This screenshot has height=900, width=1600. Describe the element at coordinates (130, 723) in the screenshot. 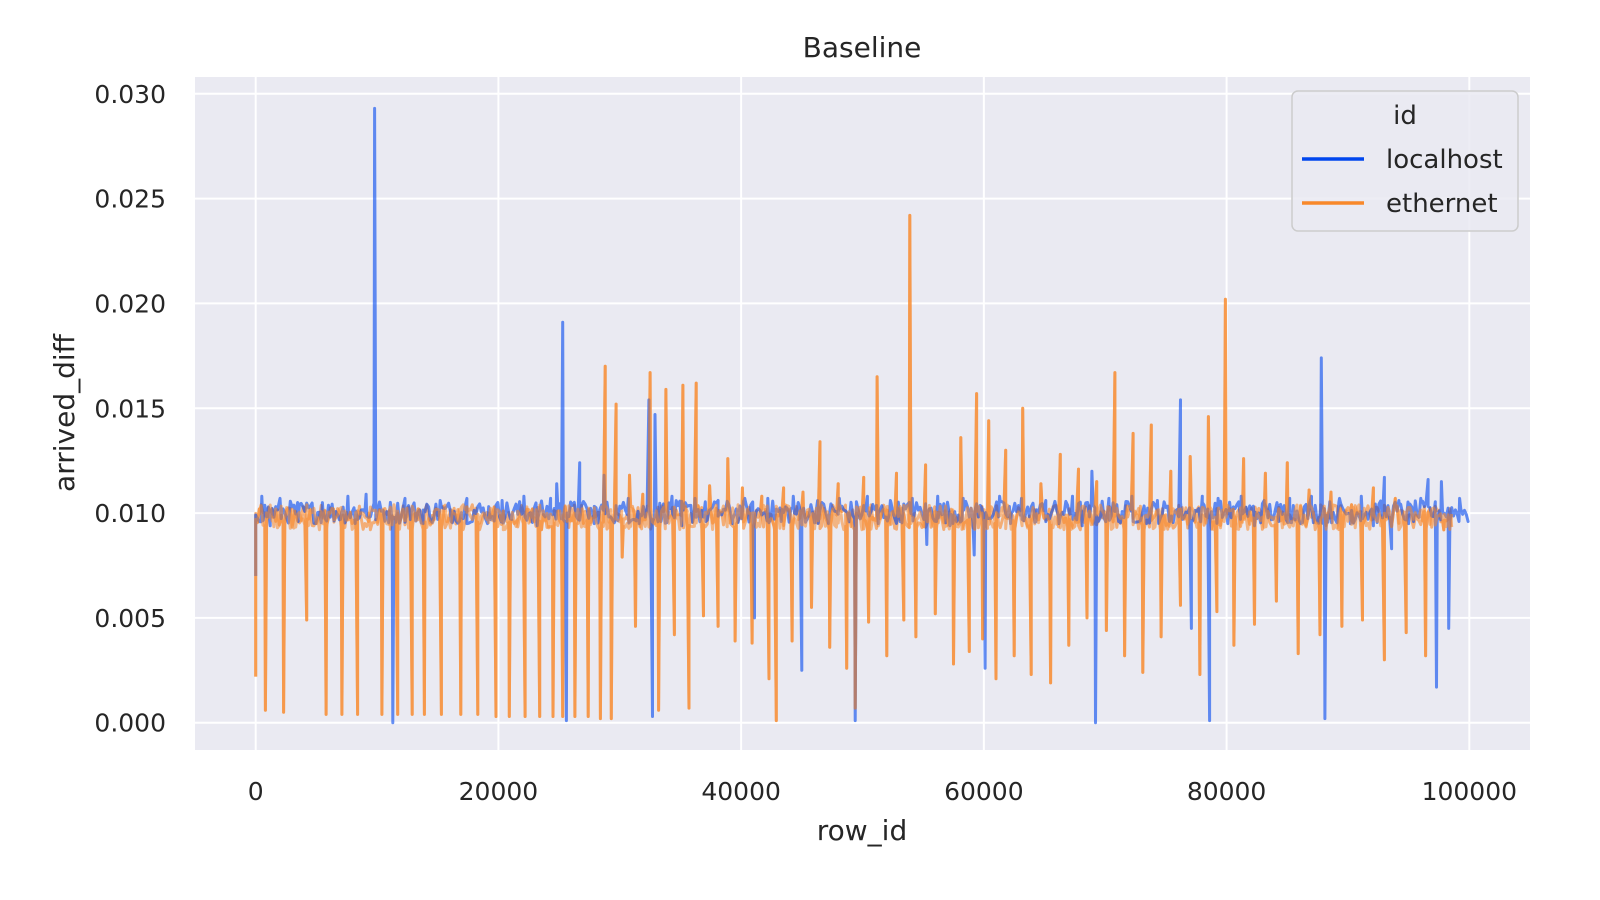

I see `y-tick-label: 0.000` at that location.